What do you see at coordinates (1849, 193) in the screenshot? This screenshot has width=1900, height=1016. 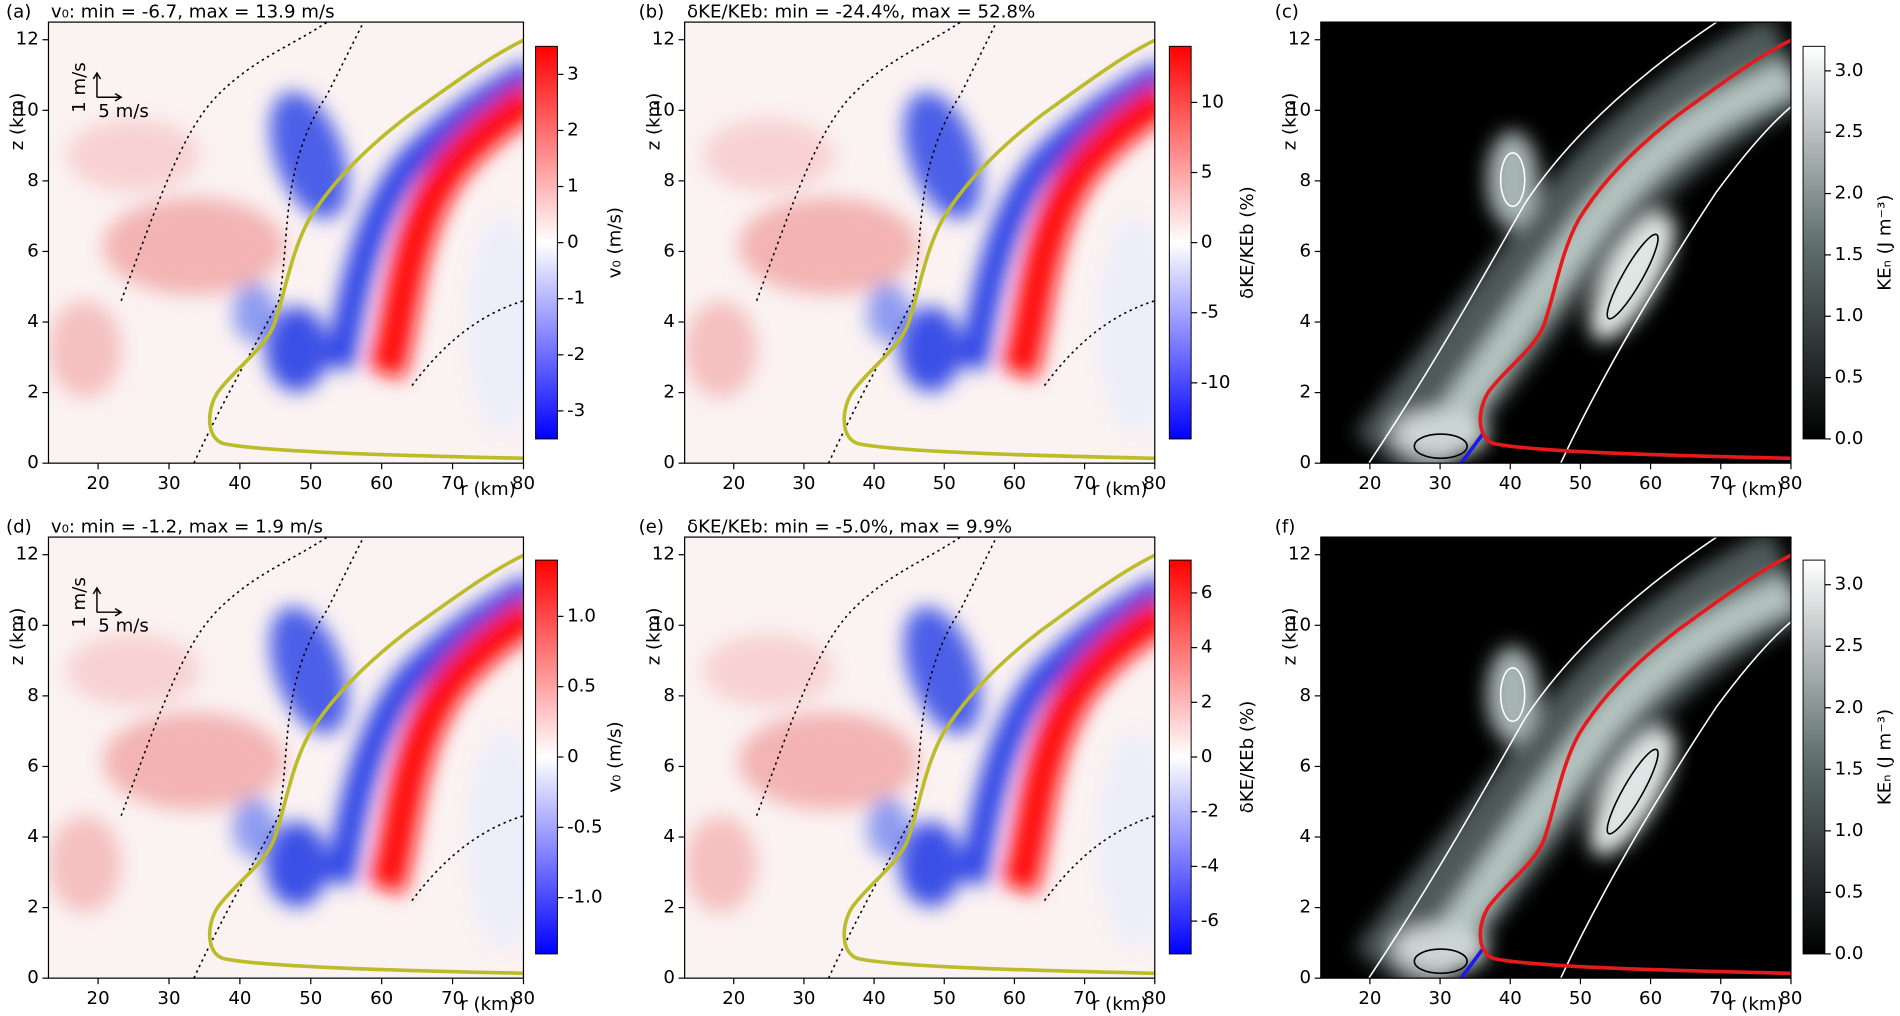 I see `colorbar-tick-label: 2.0` at bounding box center [1849, 193].